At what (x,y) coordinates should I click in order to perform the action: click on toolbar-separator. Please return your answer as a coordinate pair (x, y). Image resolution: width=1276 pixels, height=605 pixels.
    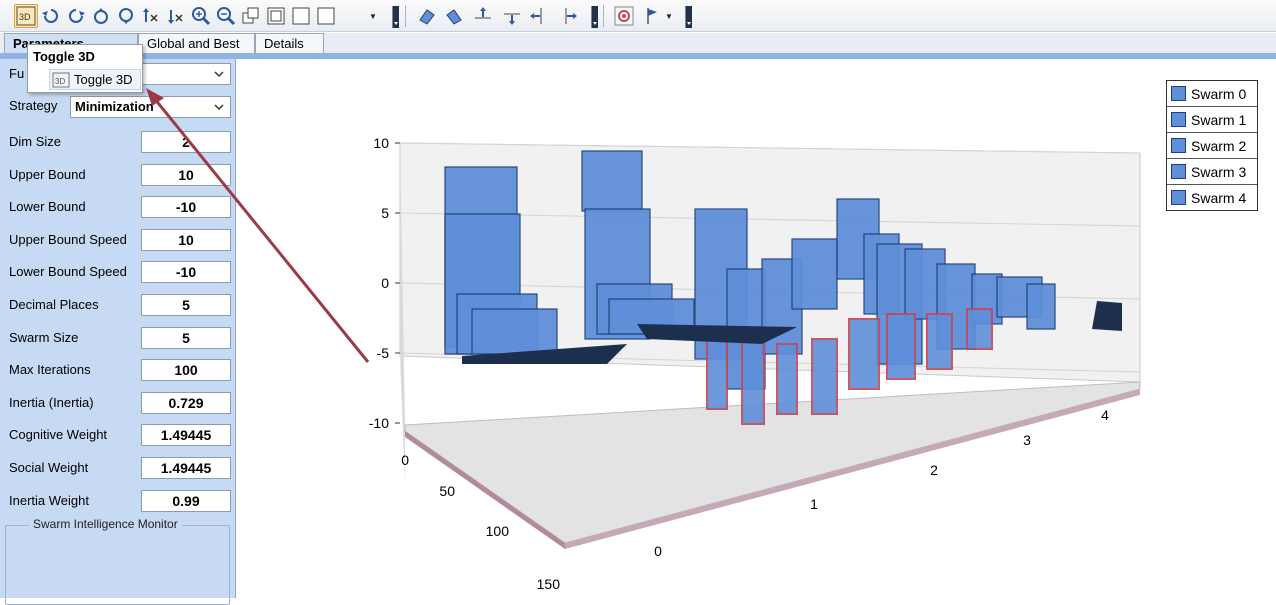
    Looking at the image, I should click on (603, 16).